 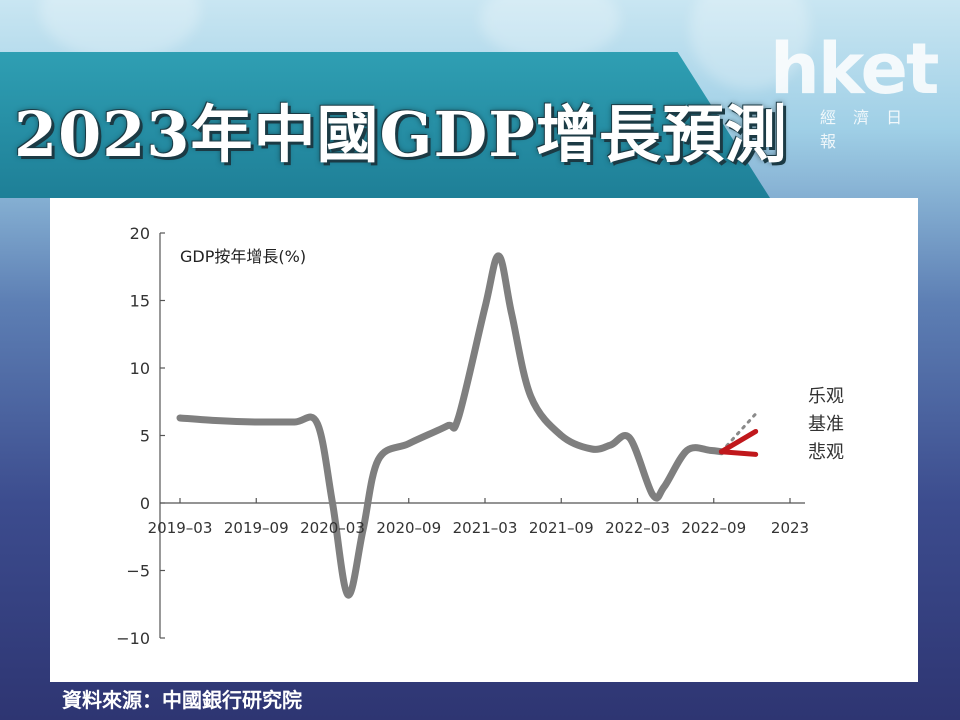 I want to click on y-tick-label: 5, so click(x=145, y=436).